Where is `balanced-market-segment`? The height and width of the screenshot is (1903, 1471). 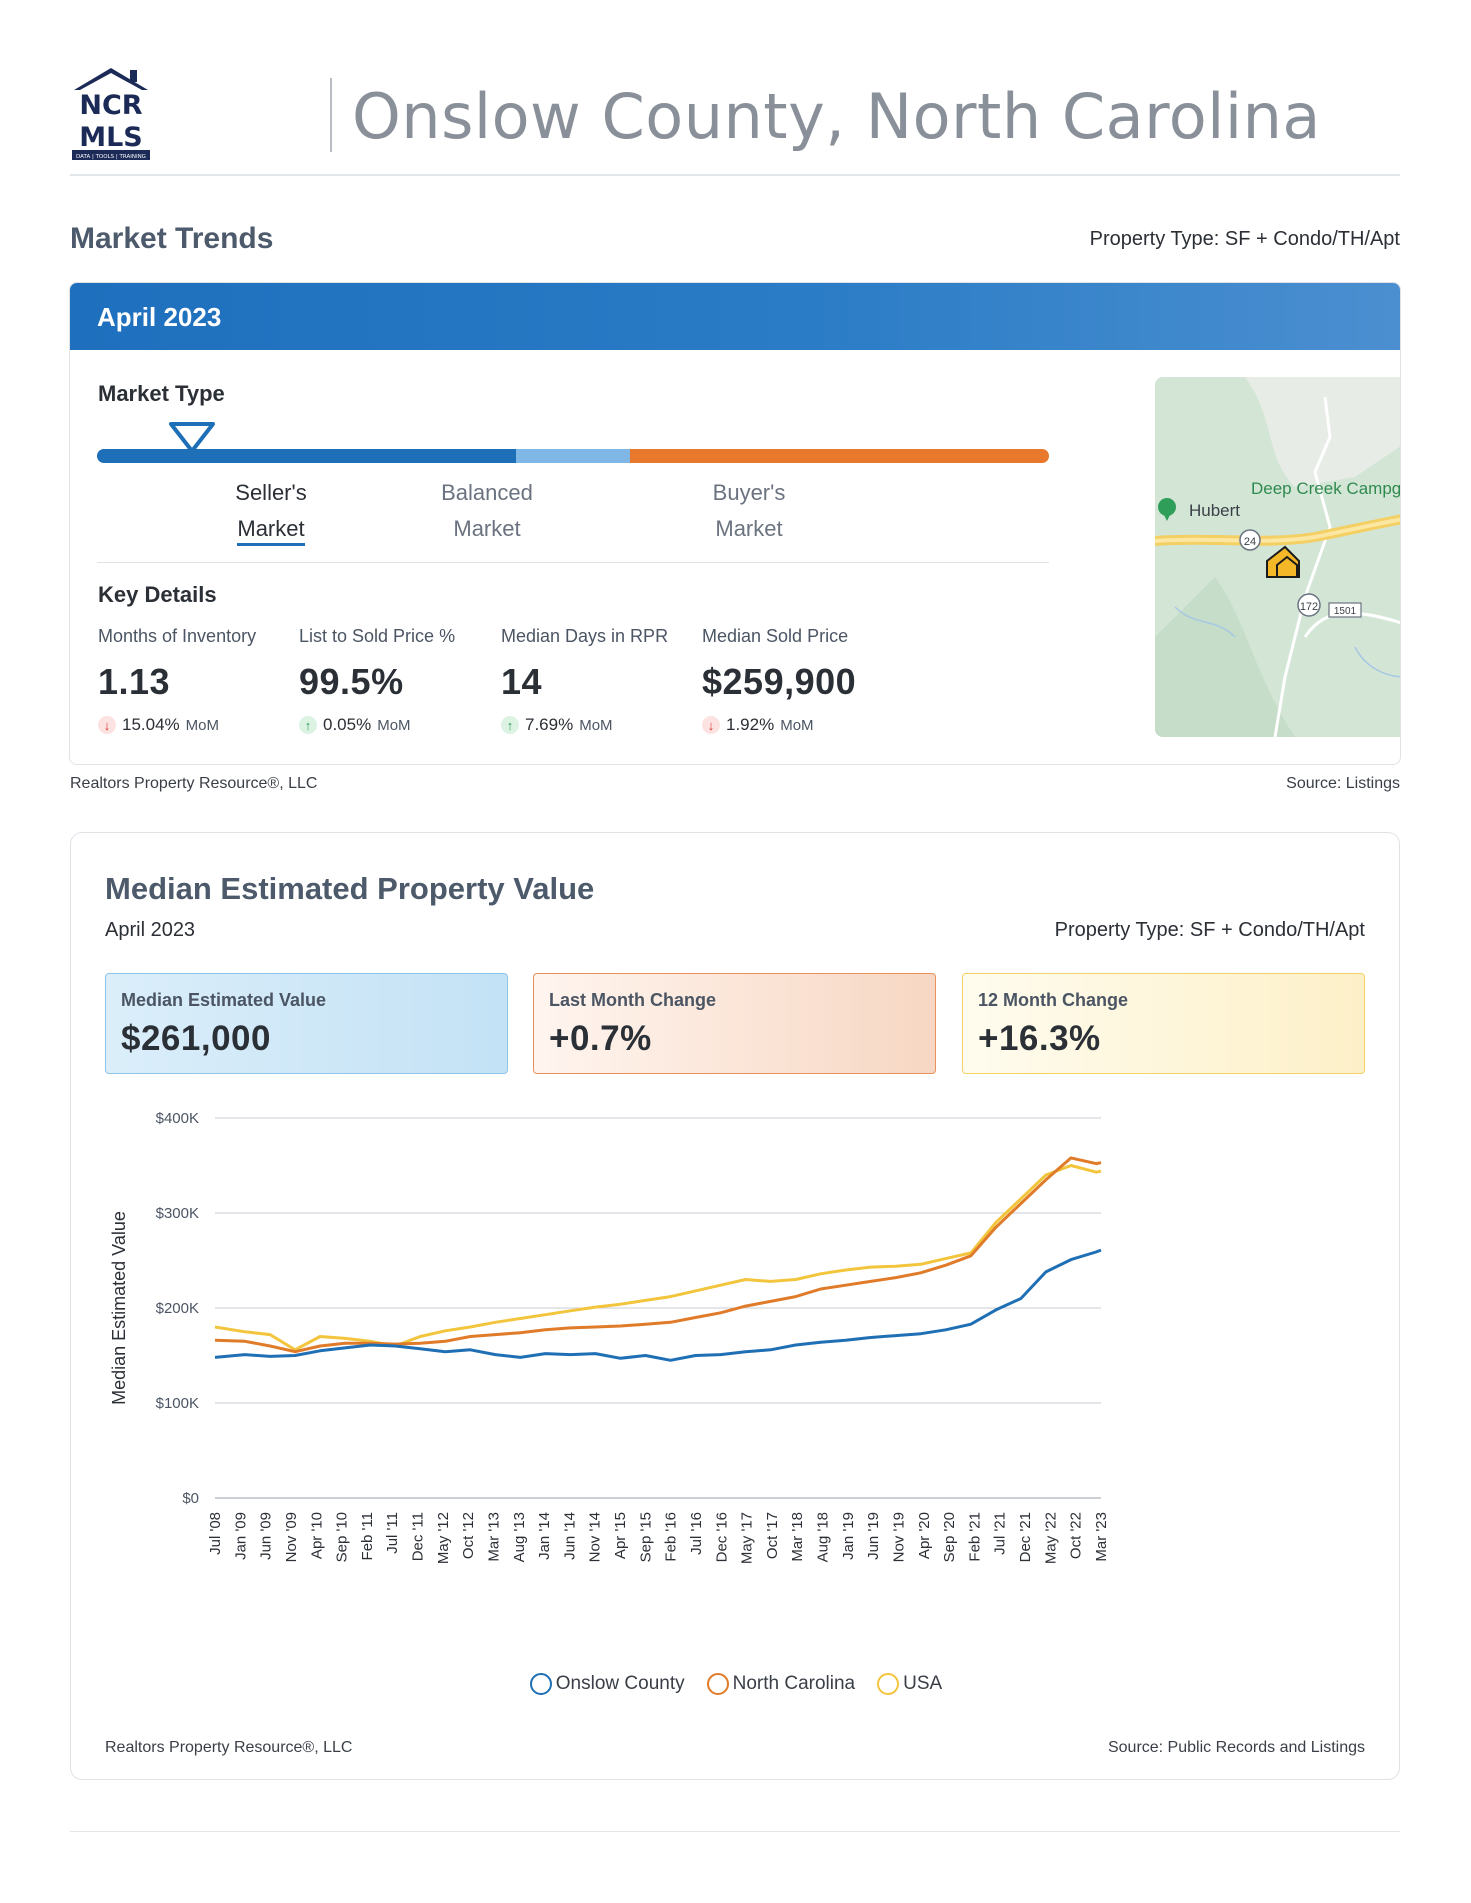
balanced-market-segment is located at coordinates (573, 456).